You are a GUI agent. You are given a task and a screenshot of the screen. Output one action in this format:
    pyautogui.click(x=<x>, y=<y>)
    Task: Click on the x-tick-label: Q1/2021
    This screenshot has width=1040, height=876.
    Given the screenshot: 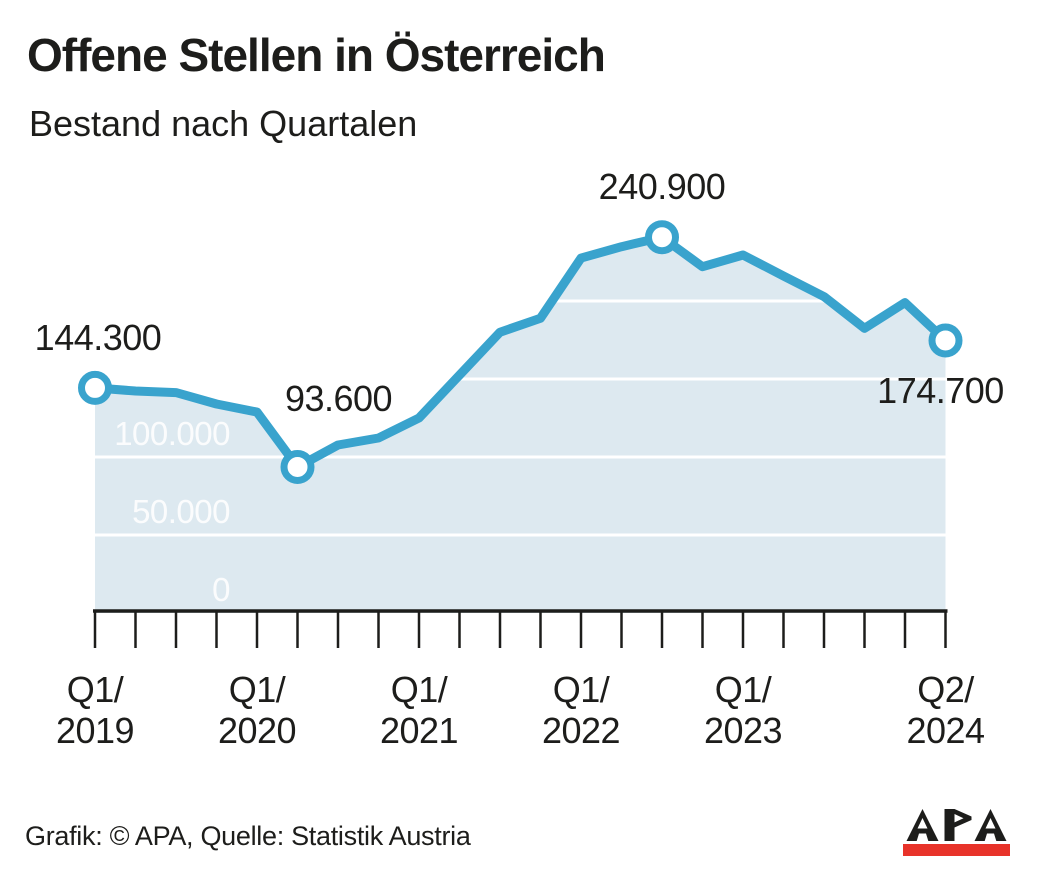 What is the action you would take?
    pyautogui.click(x=419, y=710)
    